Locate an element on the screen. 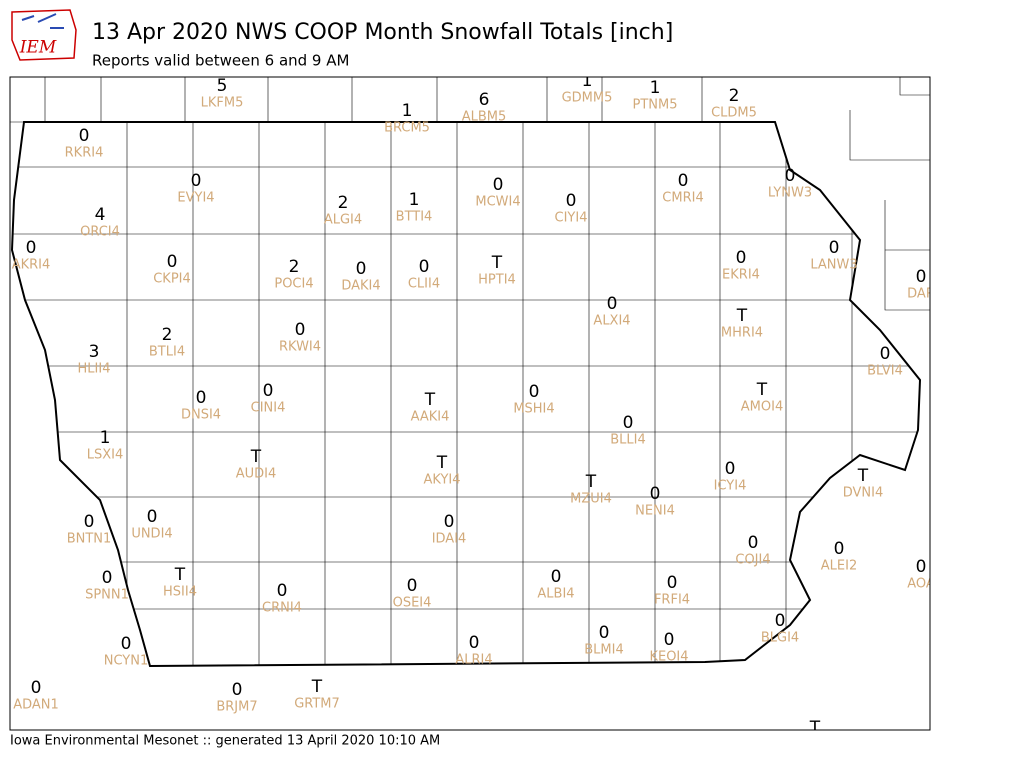 This screenshot has height=768, width=1024. station-id: CRNI4 is located at coordinates (282, 608).